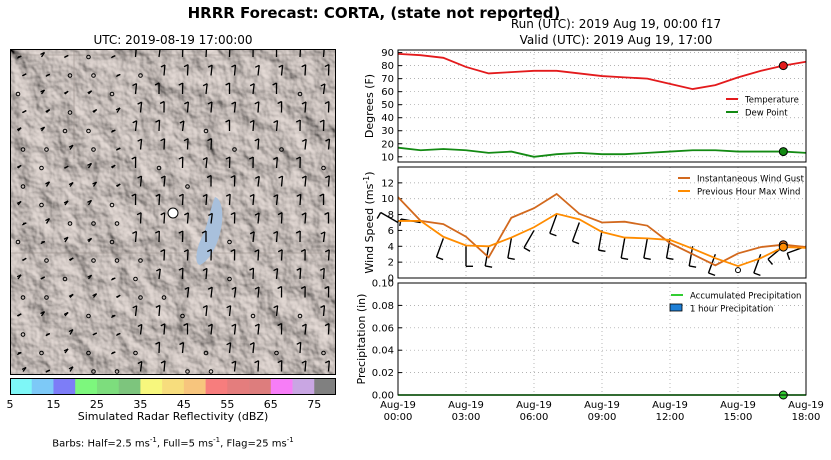  I want to click on y-tick-label: 8, so click(391, 215).